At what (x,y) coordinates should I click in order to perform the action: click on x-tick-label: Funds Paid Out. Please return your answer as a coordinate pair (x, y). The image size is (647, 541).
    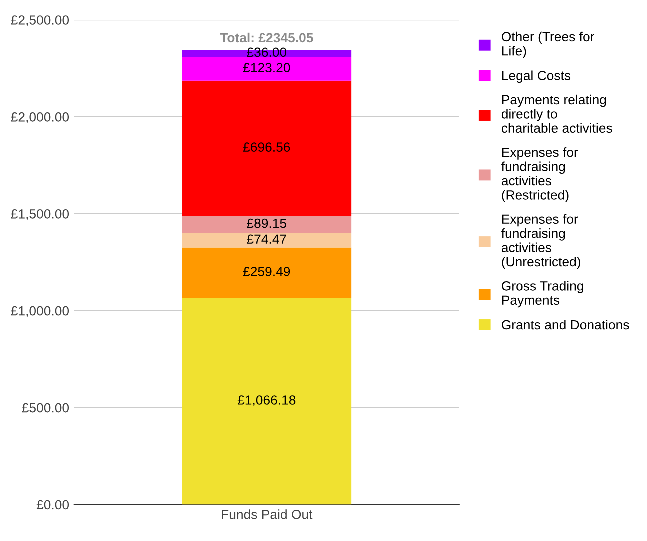
    Looking at the image, I should click on (267, 515).